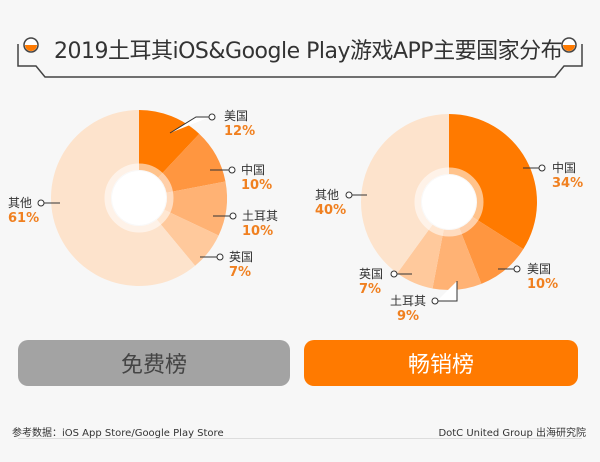 Image resolution: width=600 pixels, height=462 pixels. What do you see at coordinates (568, 176) in the screenshot?
I see `label-gross-cn: 中国 34%` at bounding box center [568, 176].